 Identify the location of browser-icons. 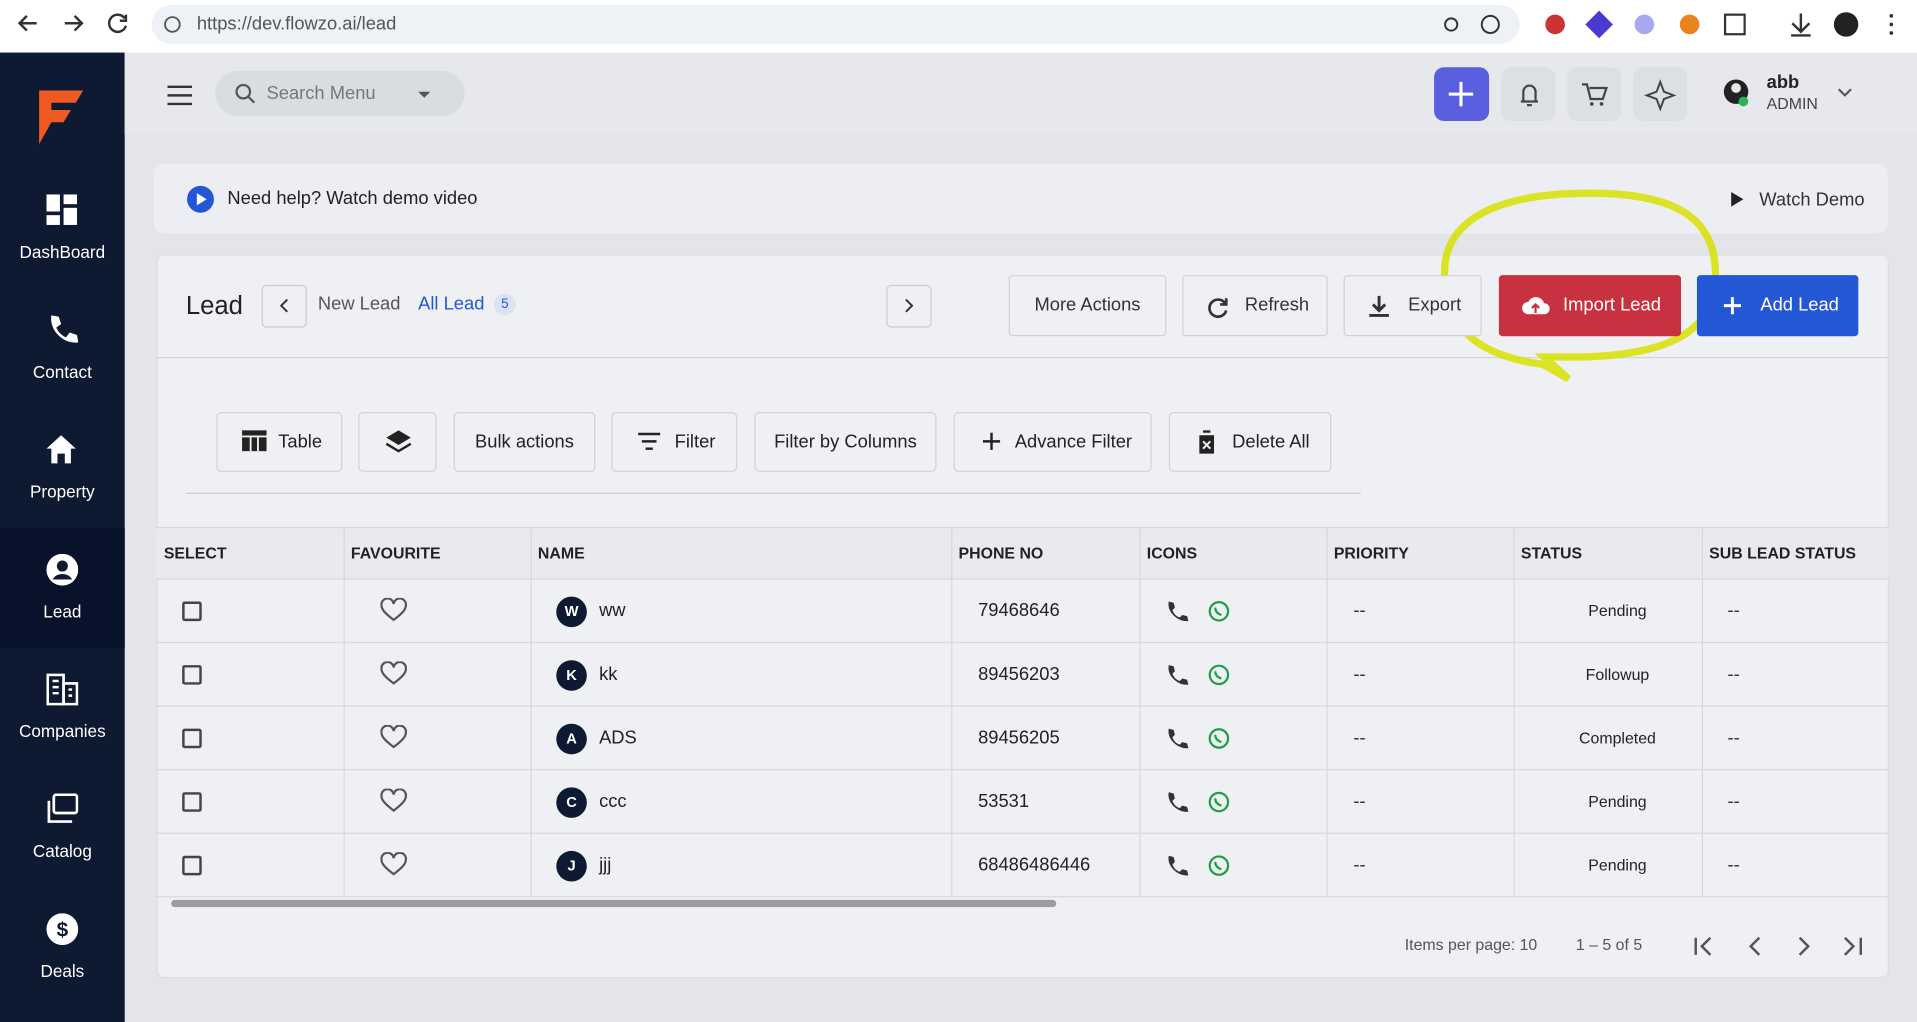
(955, 24).